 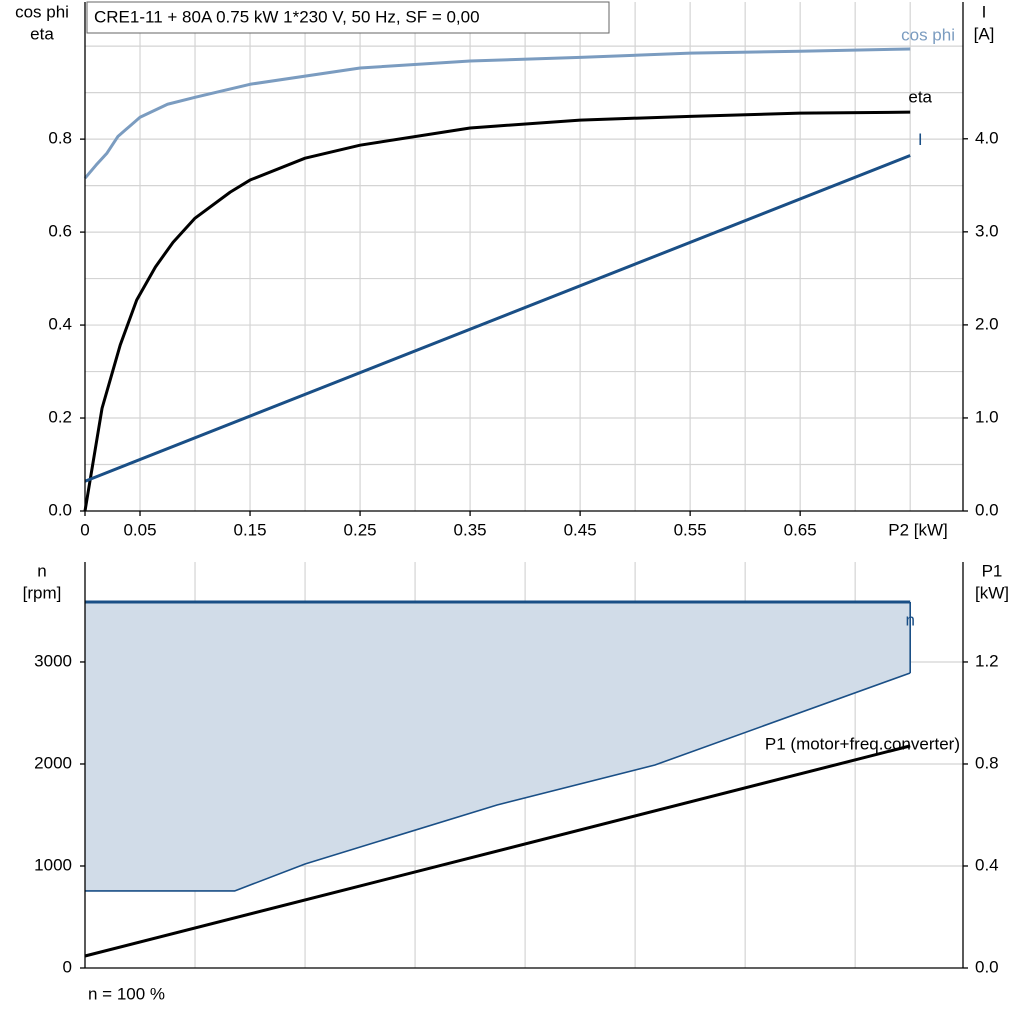 What do you see at coordinates (984, 11) in the screenshot?
I see `y2-axis-label: I` at bounding box center [984, 11].